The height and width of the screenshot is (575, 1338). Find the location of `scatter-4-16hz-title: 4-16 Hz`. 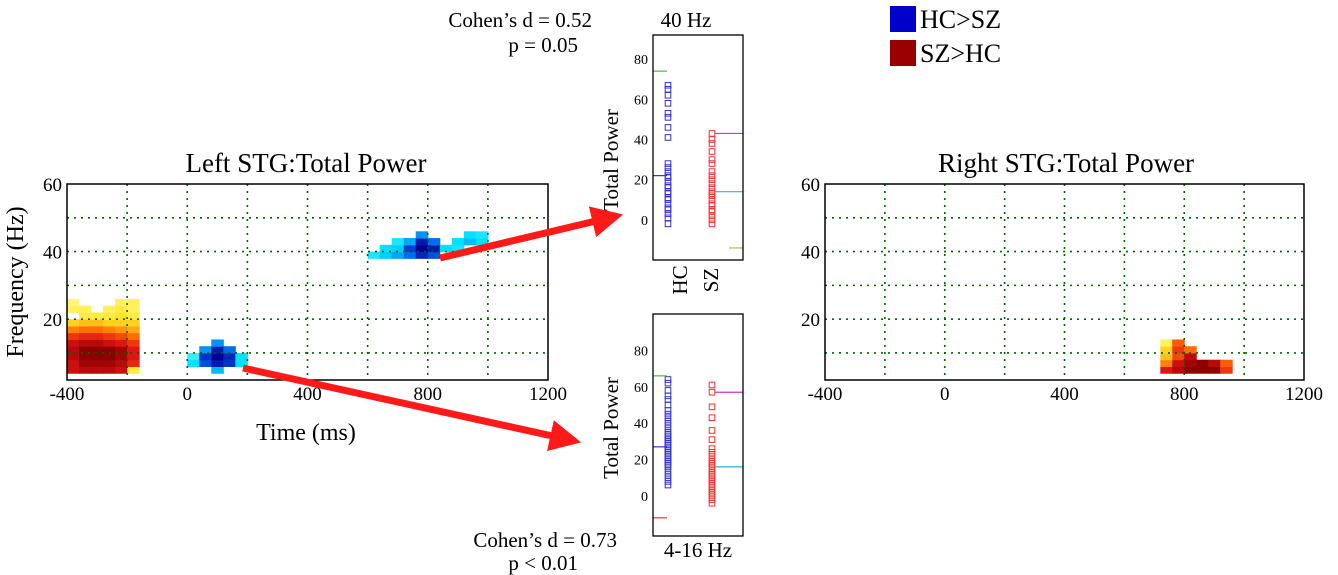

scatter-4-16hz-title: 4-16 Hz is located at coordinates (698, 550).